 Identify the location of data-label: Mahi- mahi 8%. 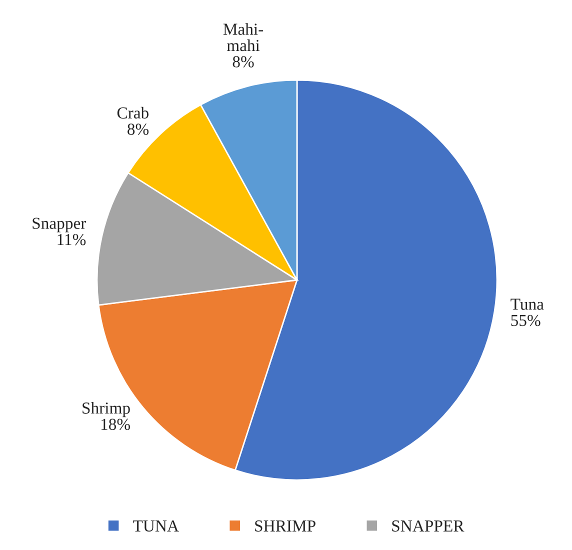
(243, 45).